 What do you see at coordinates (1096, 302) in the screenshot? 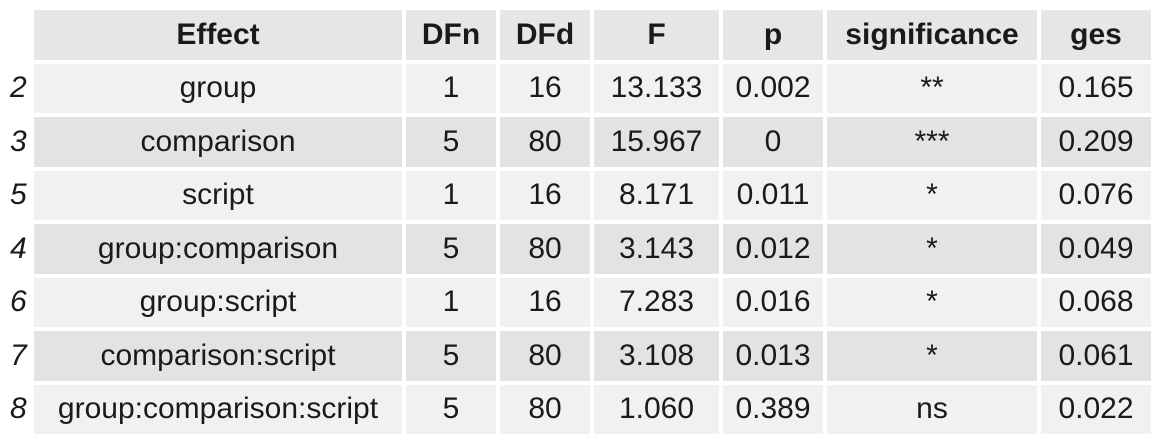
I see `cell-ges: 0.068` at bounding box center [1096, 302].